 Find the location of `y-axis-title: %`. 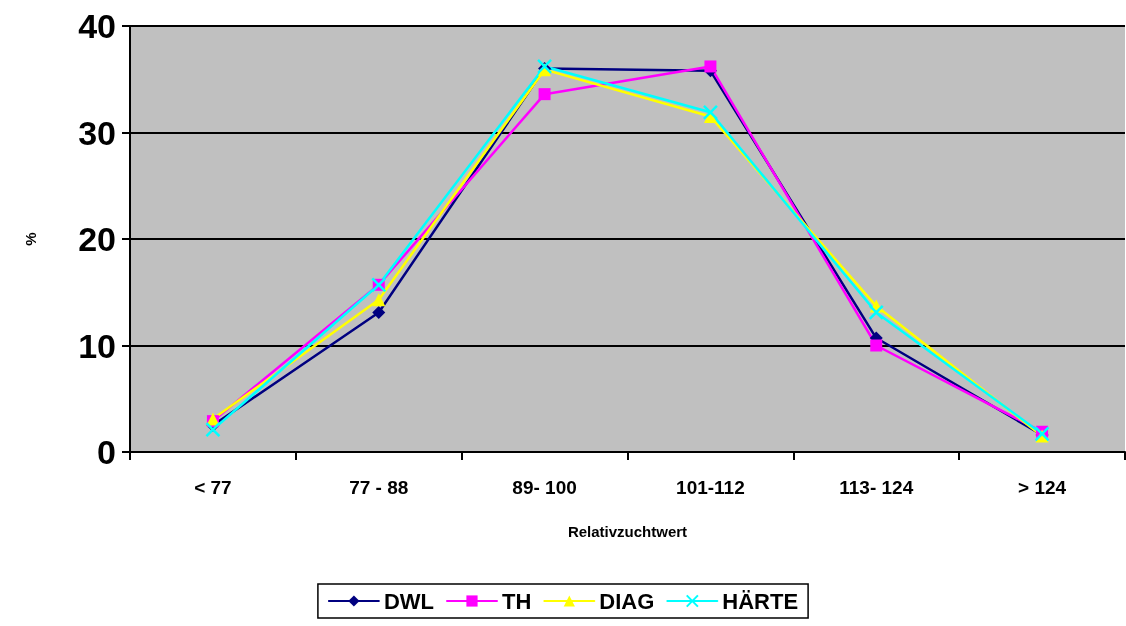

y-axis-title: % is located at coordinates (30, 239).